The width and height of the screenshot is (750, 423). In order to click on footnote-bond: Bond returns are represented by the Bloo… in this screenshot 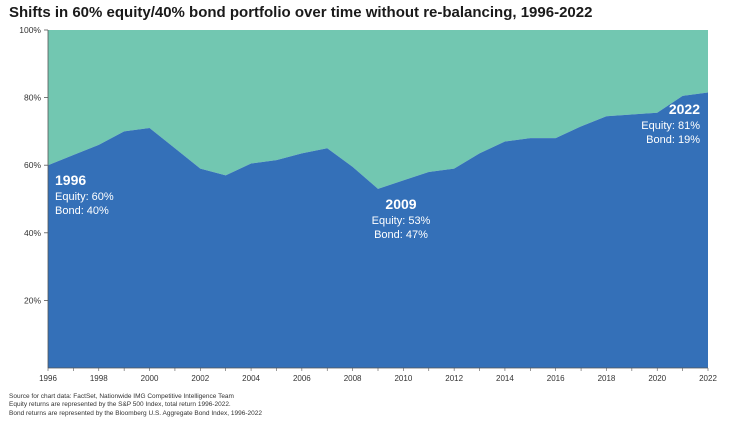, I will do `click(135, 413)`.